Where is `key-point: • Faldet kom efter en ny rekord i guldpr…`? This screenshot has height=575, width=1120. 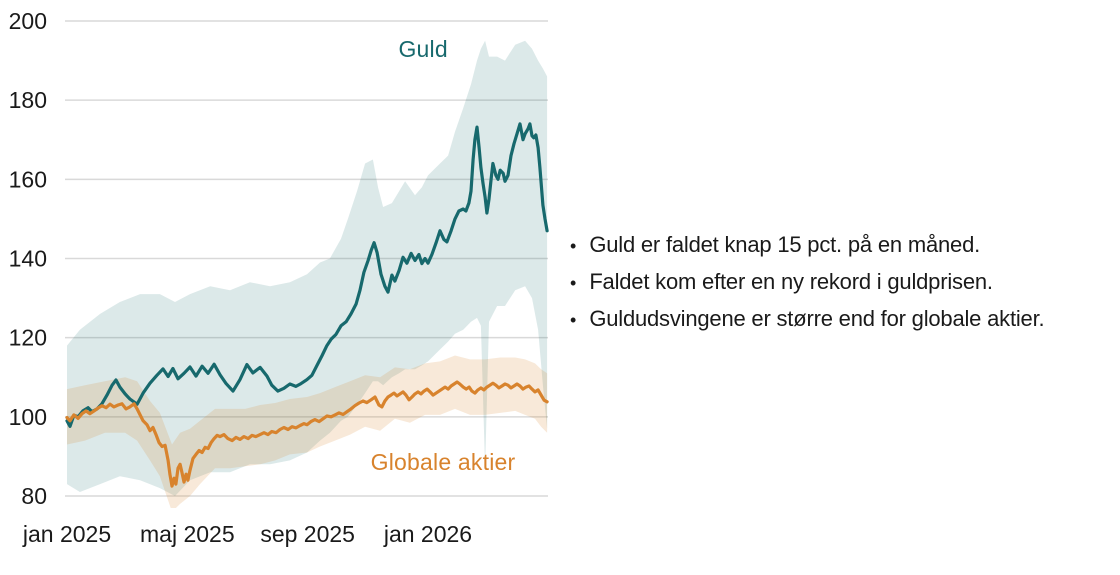 key-point: • Faldet kom efter en ny rekord i guldpr… is located at coordinates (842, 282).